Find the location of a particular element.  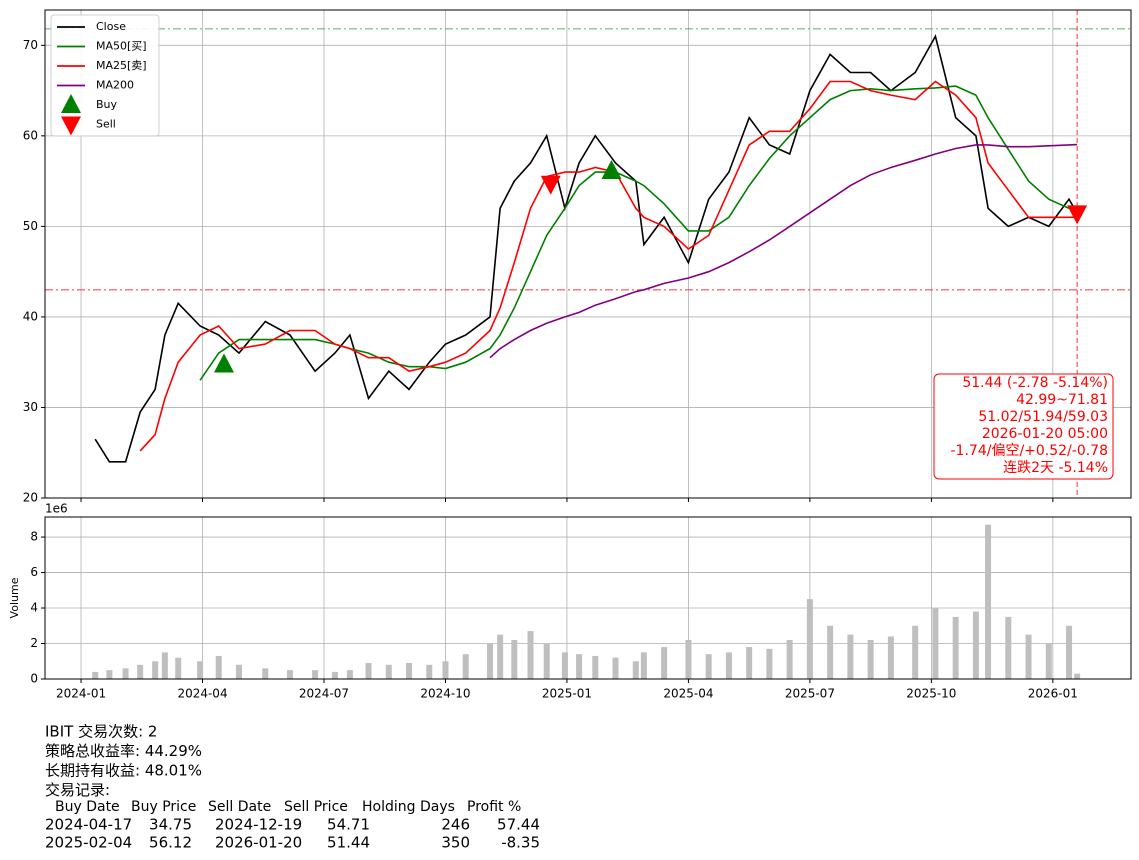

y-tick-label: 50 is located at coordinates (30, 226).